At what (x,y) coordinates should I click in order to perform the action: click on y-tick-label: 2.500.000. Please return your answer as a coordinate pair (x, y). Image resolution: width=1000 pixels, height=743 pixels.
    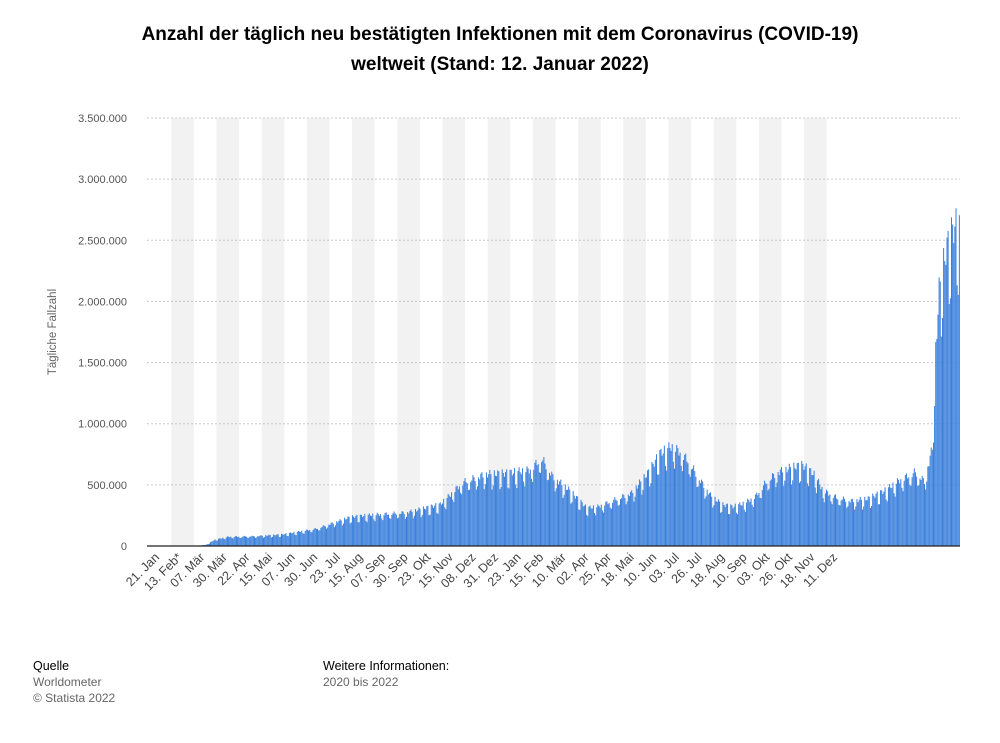
    Looking at the image, I should click on (102, 241).